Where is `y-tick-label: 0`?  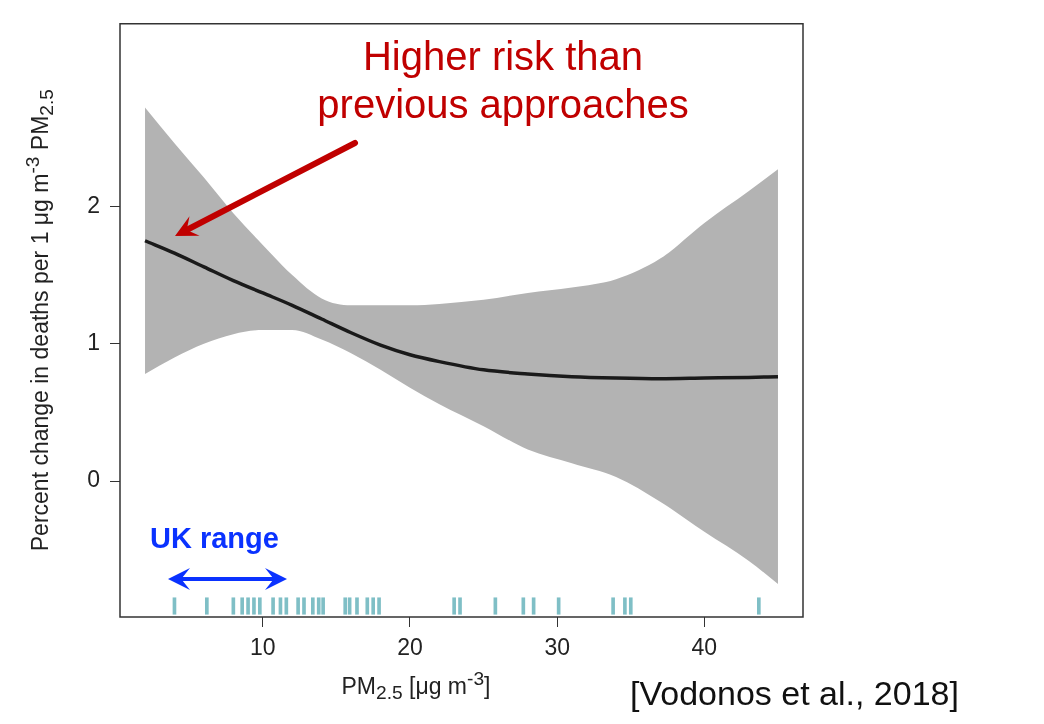 y-tick-label: 0 is located at coordinates (93, 479).